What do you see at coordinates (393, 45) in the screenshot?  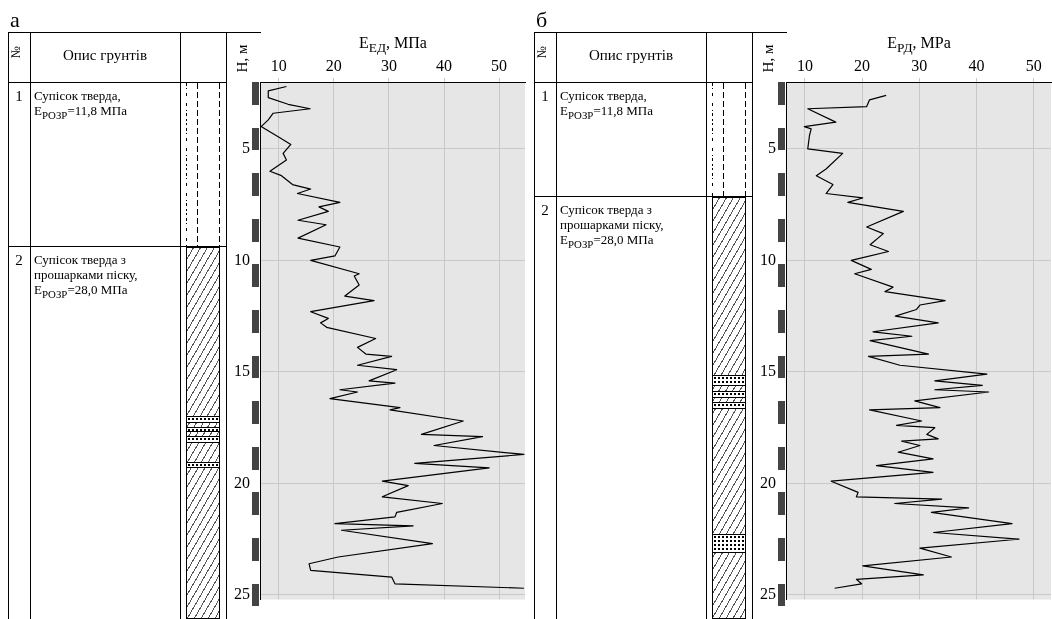 I see `x-axis-title: E$_{ЕД}$, МПа` at bounding box center [393, 45].